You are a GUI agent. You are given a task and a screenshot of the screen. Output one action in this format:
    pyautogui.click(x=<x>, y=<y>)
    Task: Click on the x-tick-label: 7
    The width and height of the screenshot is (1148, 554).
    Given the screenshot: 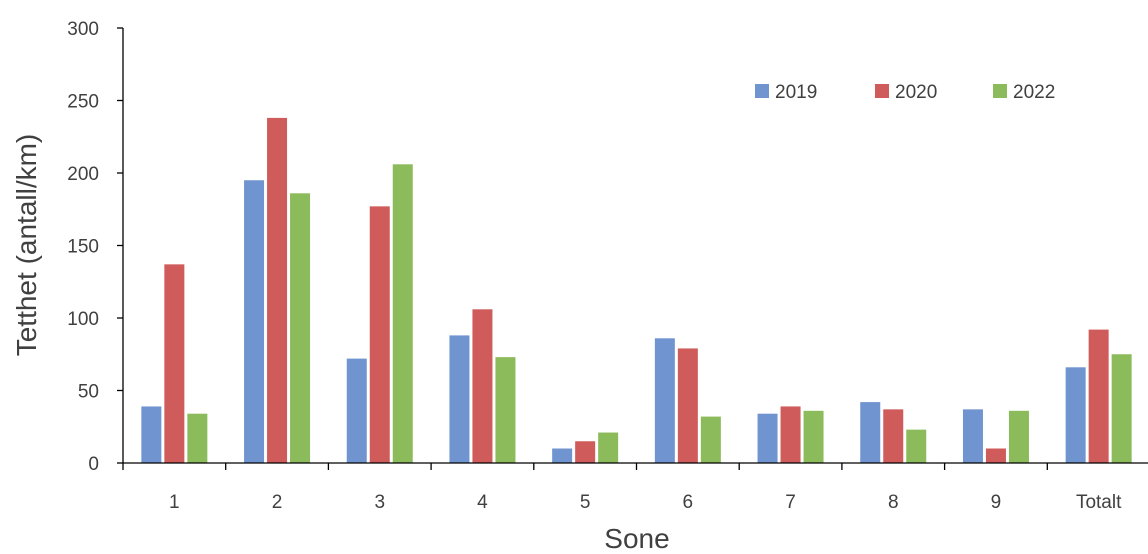 What is the action you would take?
    pyautogui.click(x=790, y=502)
    